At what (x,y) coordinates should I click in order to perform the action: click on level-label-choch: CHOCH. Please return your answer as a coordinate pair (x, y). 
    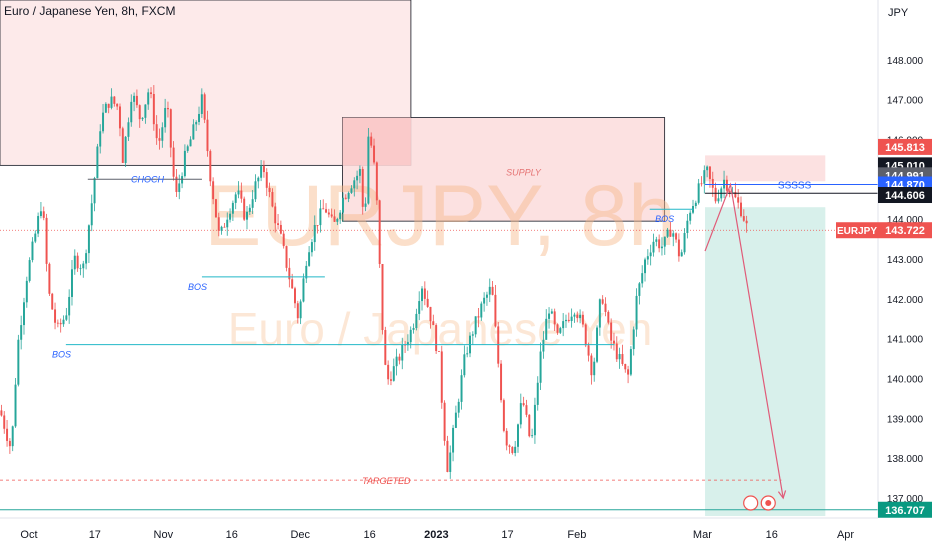
    Looking at the image, I should click on (147, 179).